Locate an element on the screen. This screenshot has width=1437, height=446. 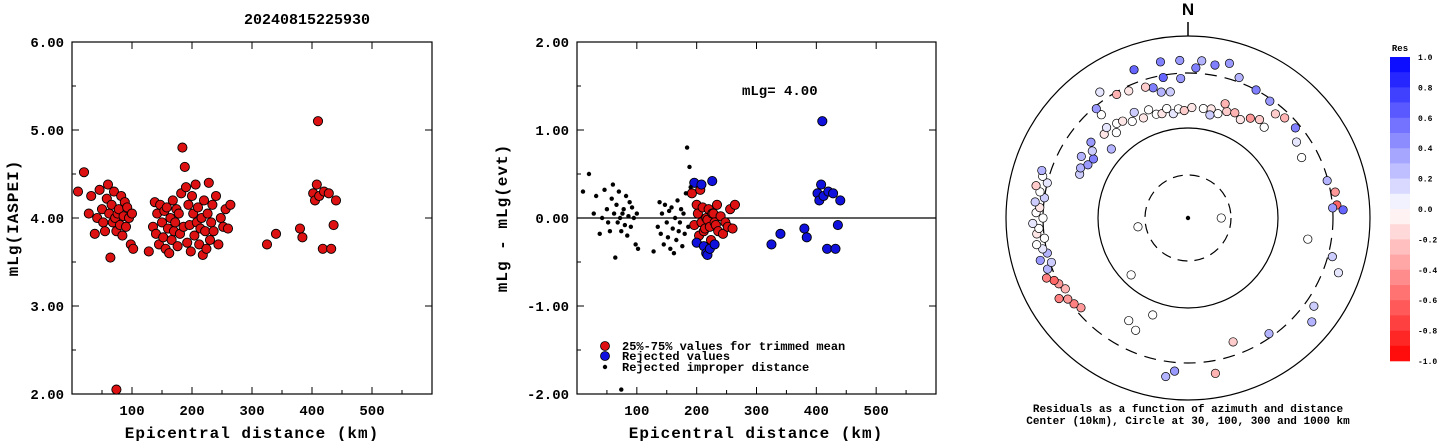
ring-1000km is located at coordinates (1188, 218).